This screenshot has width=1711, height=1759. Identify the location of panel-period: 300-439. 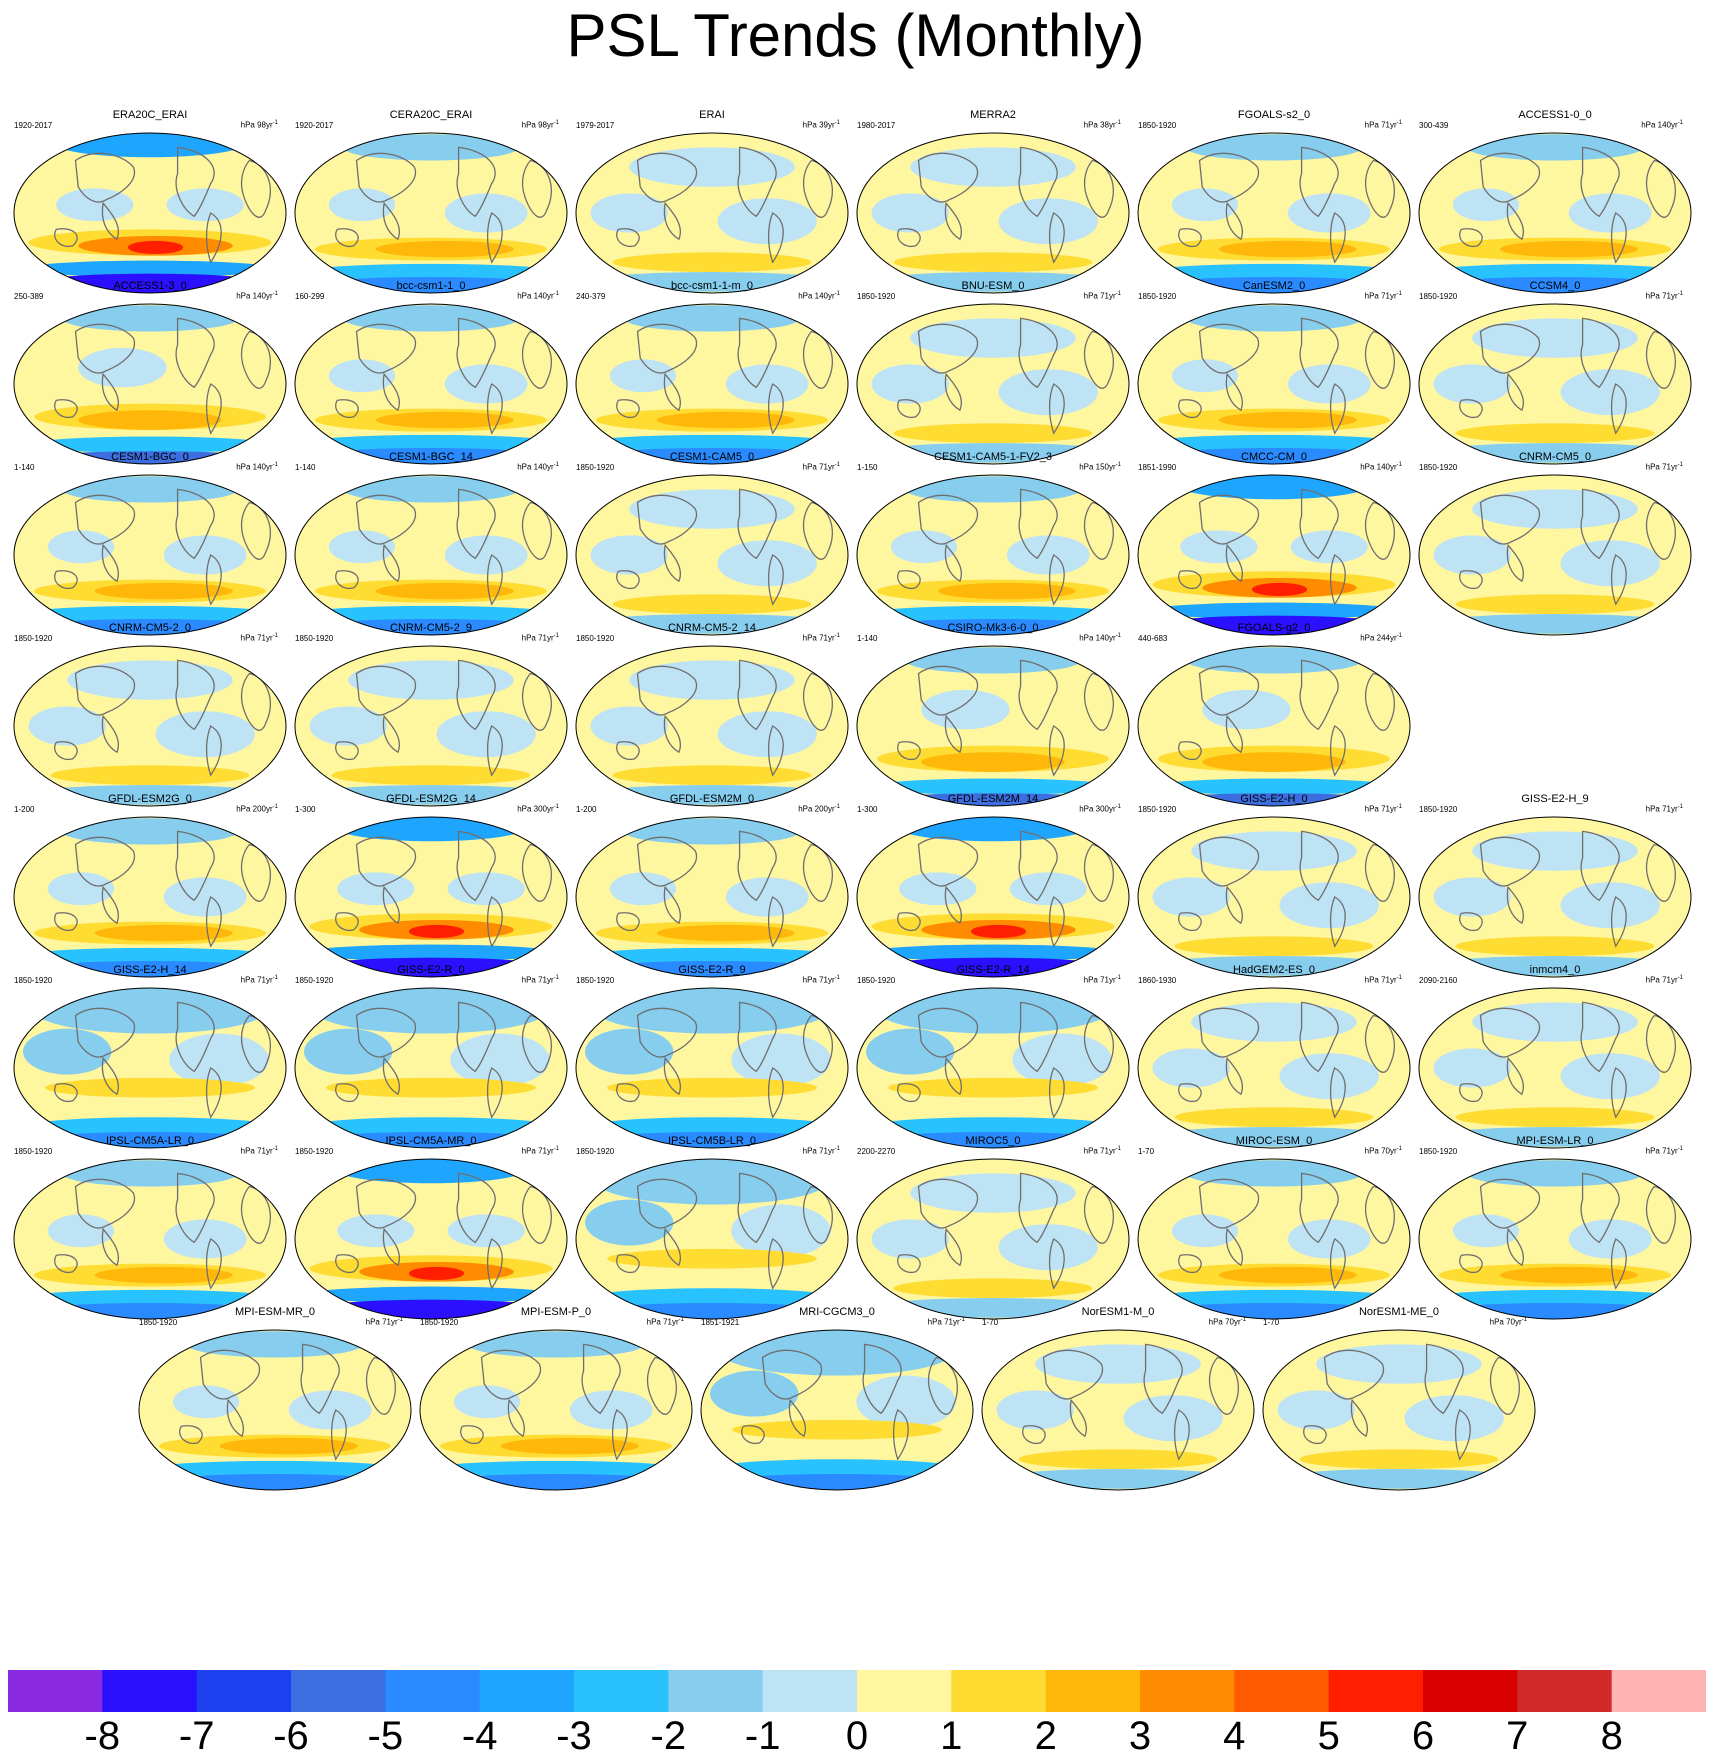
(1434, 125).